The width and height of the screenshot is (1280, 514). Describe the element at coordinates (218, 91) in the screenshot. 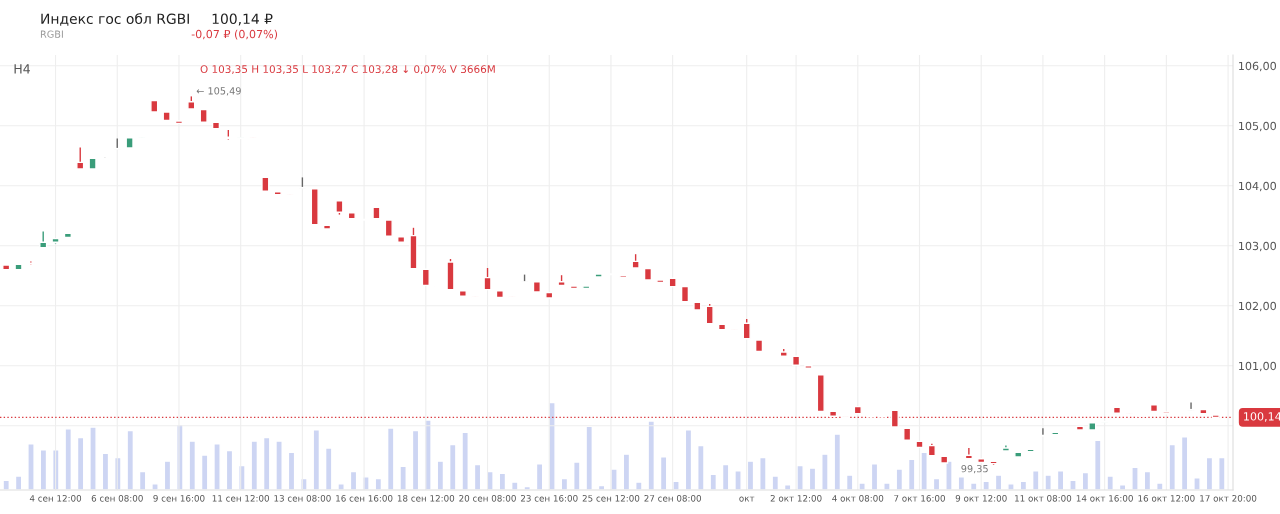

I see `annotation: ← 105,49` at that location.